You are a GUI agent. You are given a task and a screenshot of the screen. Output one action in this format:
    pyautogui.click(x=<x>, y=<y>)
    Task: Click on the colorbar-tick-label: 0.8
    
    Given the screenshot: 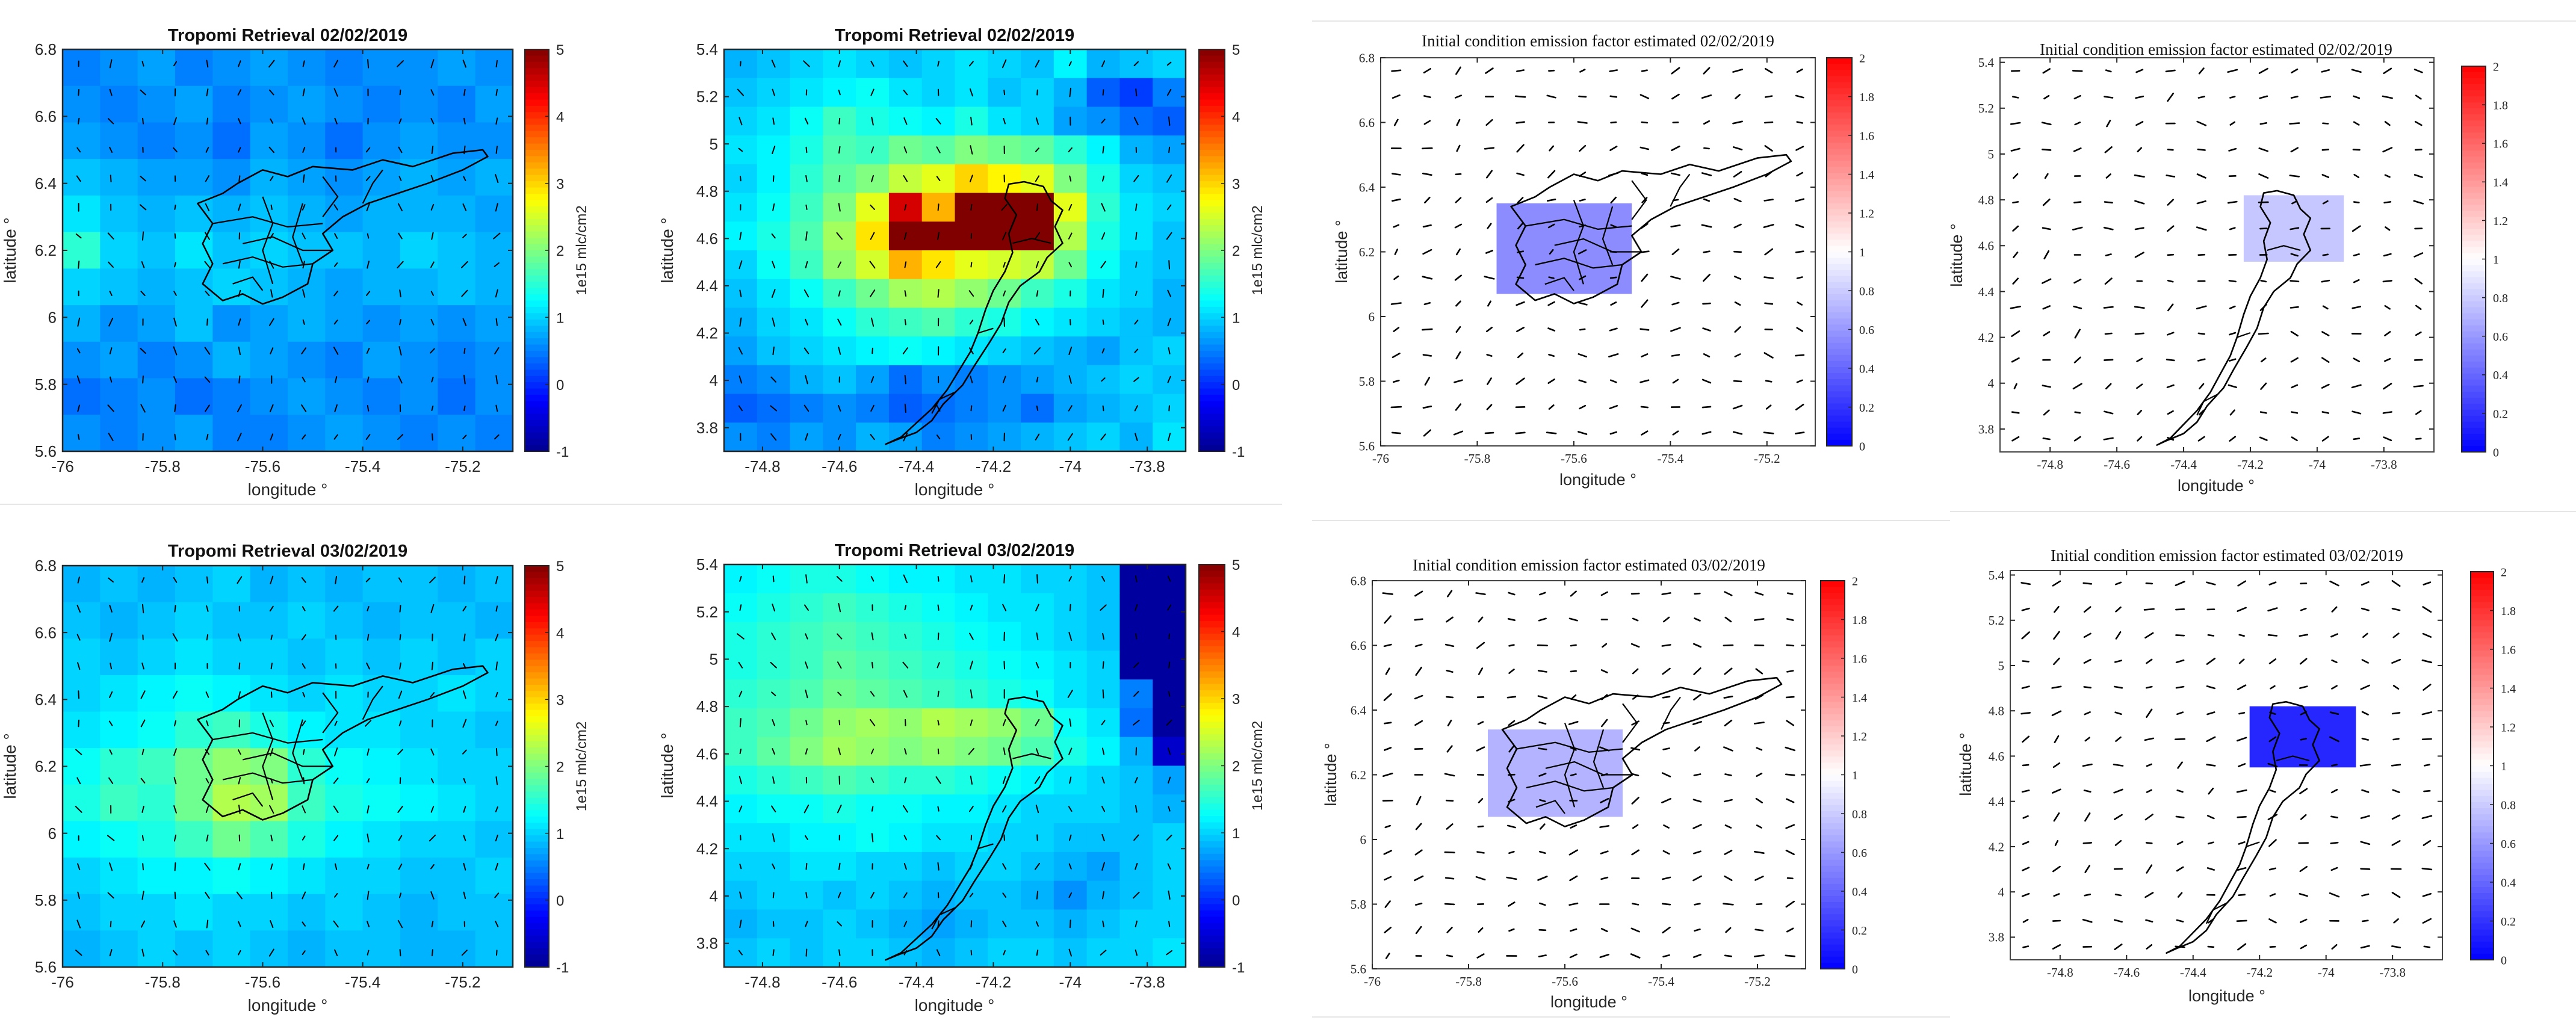 What is the action you would take?
    pyautogui.click(x=1859, y=814)
    